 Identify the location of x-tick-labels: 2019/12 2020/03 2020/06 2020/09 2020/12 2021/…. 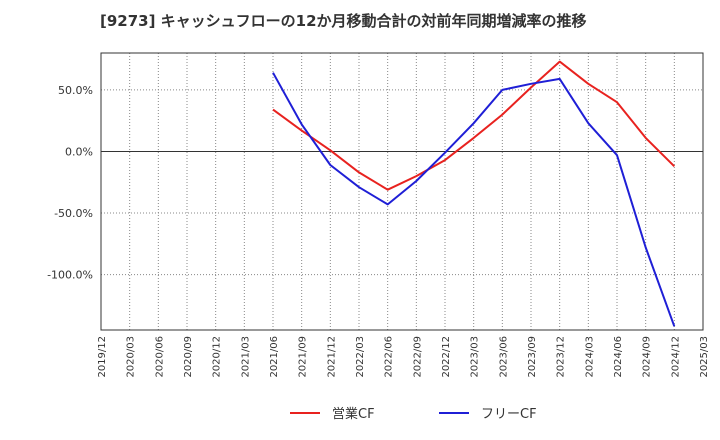
(403, 357).